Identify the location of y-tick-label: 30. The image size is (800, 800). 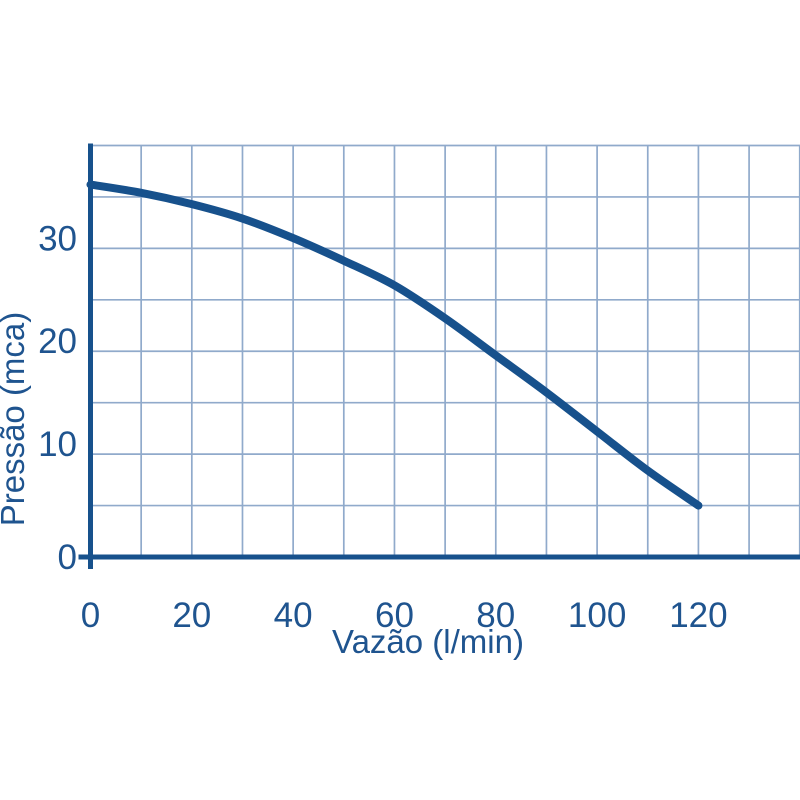
(57, 238).